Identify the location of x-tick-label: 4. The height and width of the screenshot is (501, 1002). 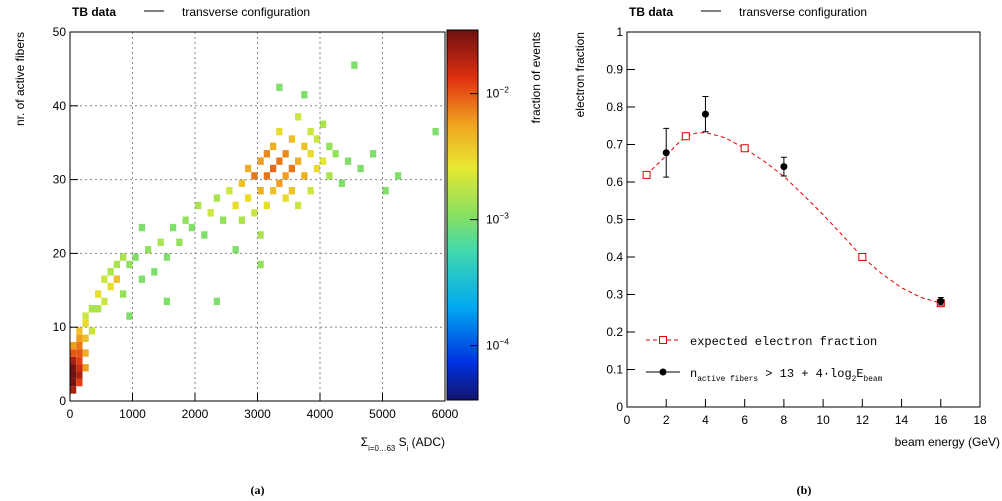
(705, 420).